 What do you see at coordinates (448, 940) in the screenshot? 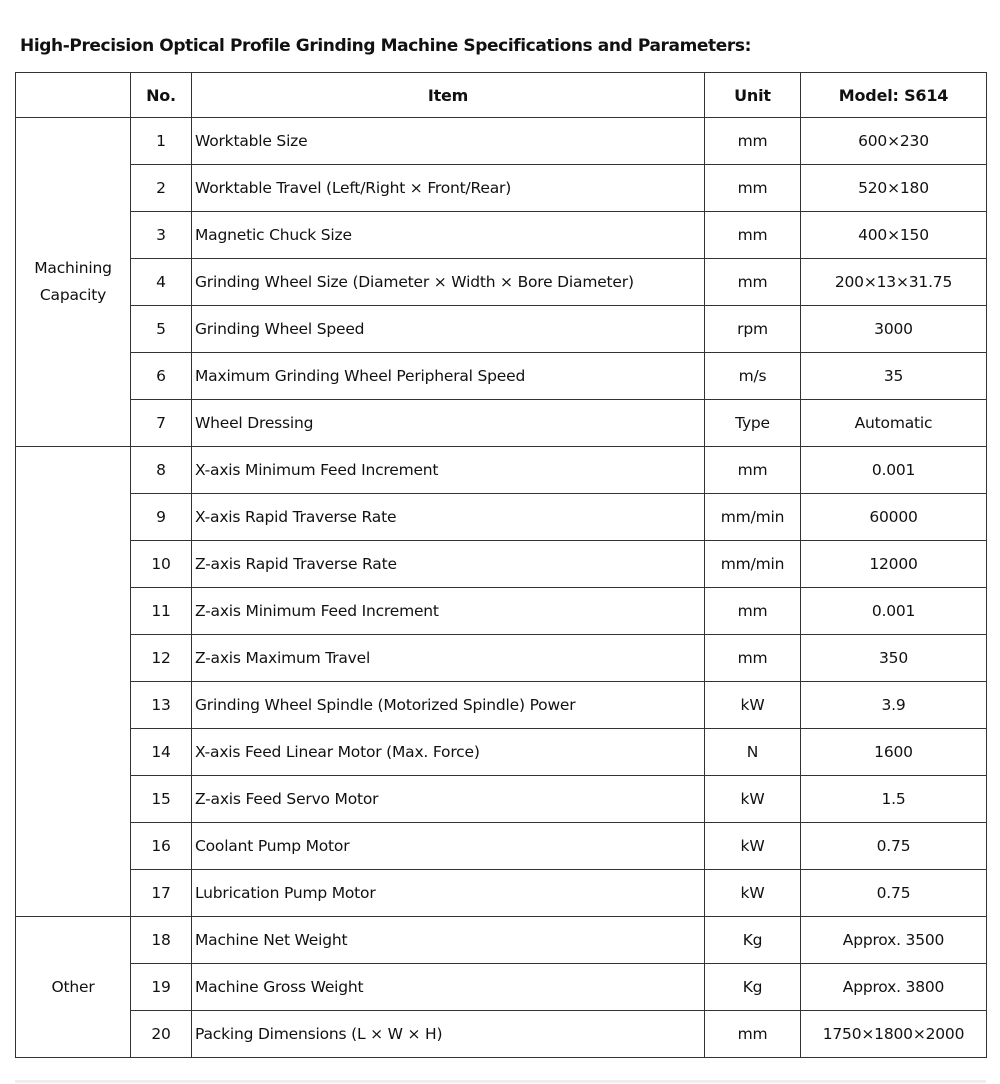
I see `cell-item: Machine Net Weight` at bounding box center [448, 940].